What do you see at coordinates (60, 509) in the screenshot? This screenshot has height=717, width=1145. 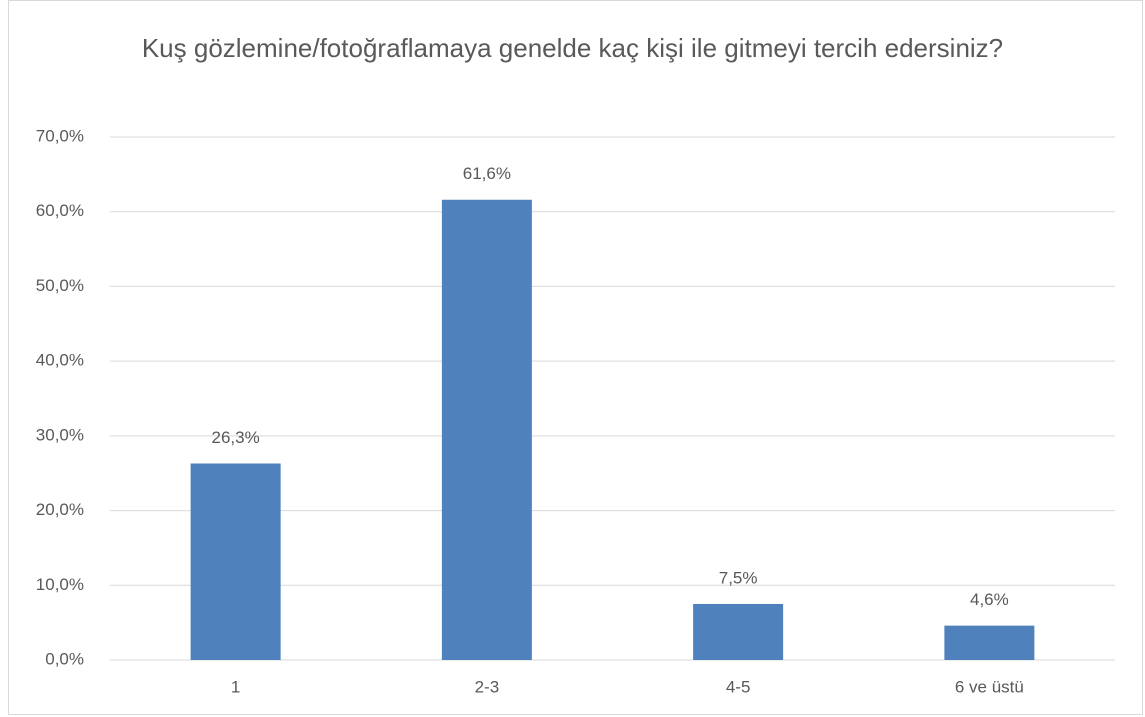 I see `y-tick-label: 20,0%` at bounding box center [60, 509].